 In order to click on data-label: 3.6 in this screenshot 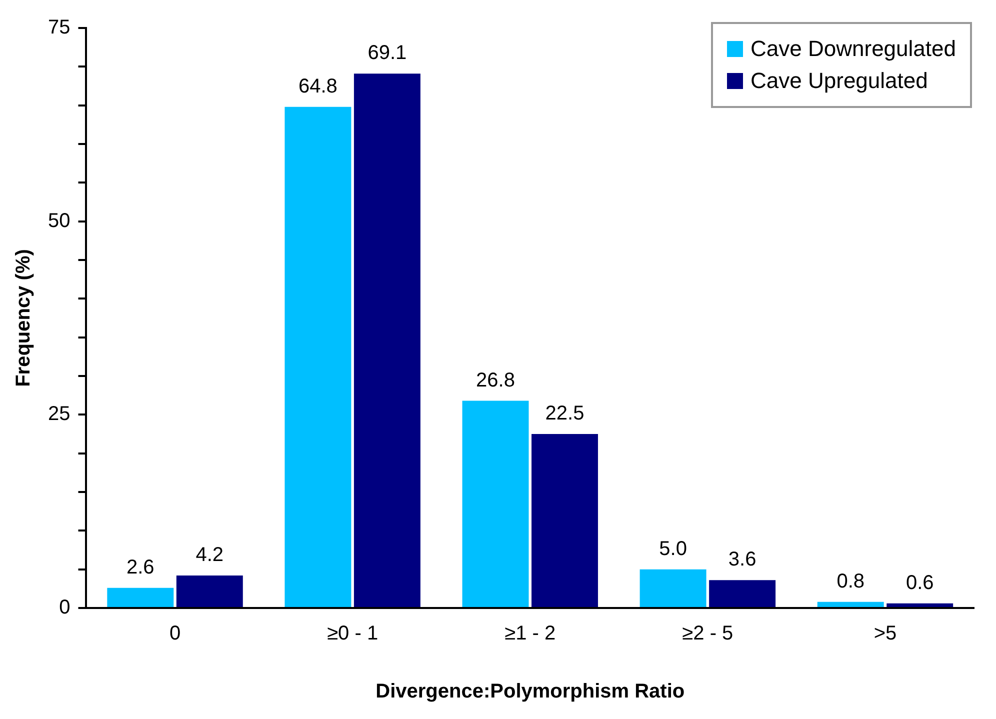, I will do `click(742, 559)`.